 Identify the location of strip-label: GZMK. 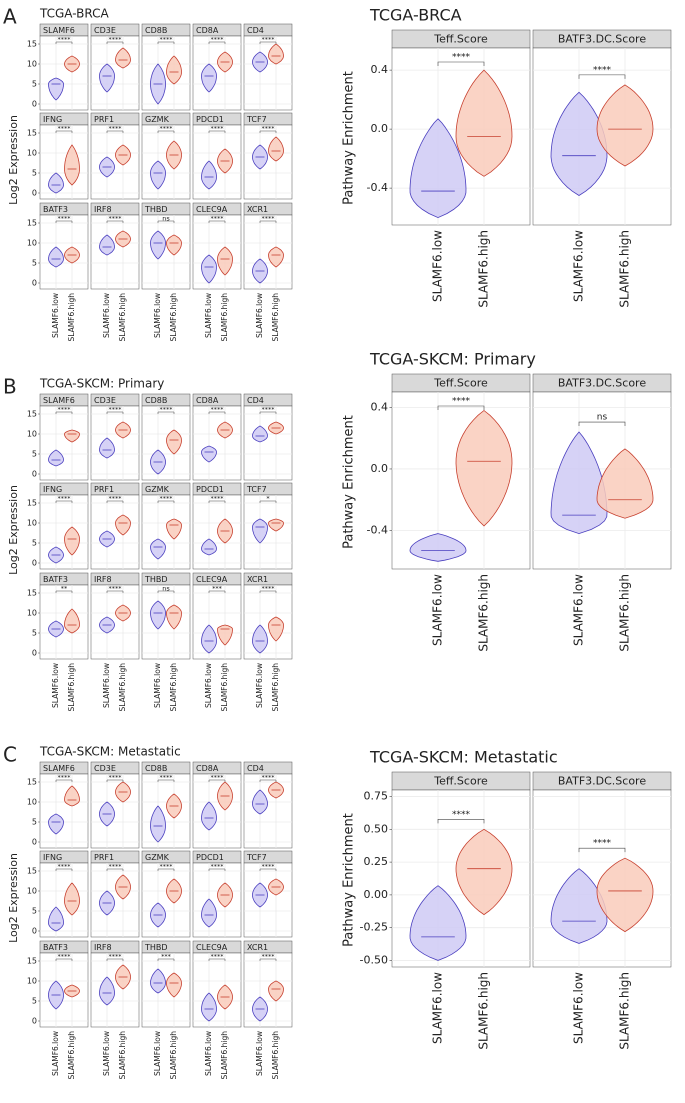
(157, 119).